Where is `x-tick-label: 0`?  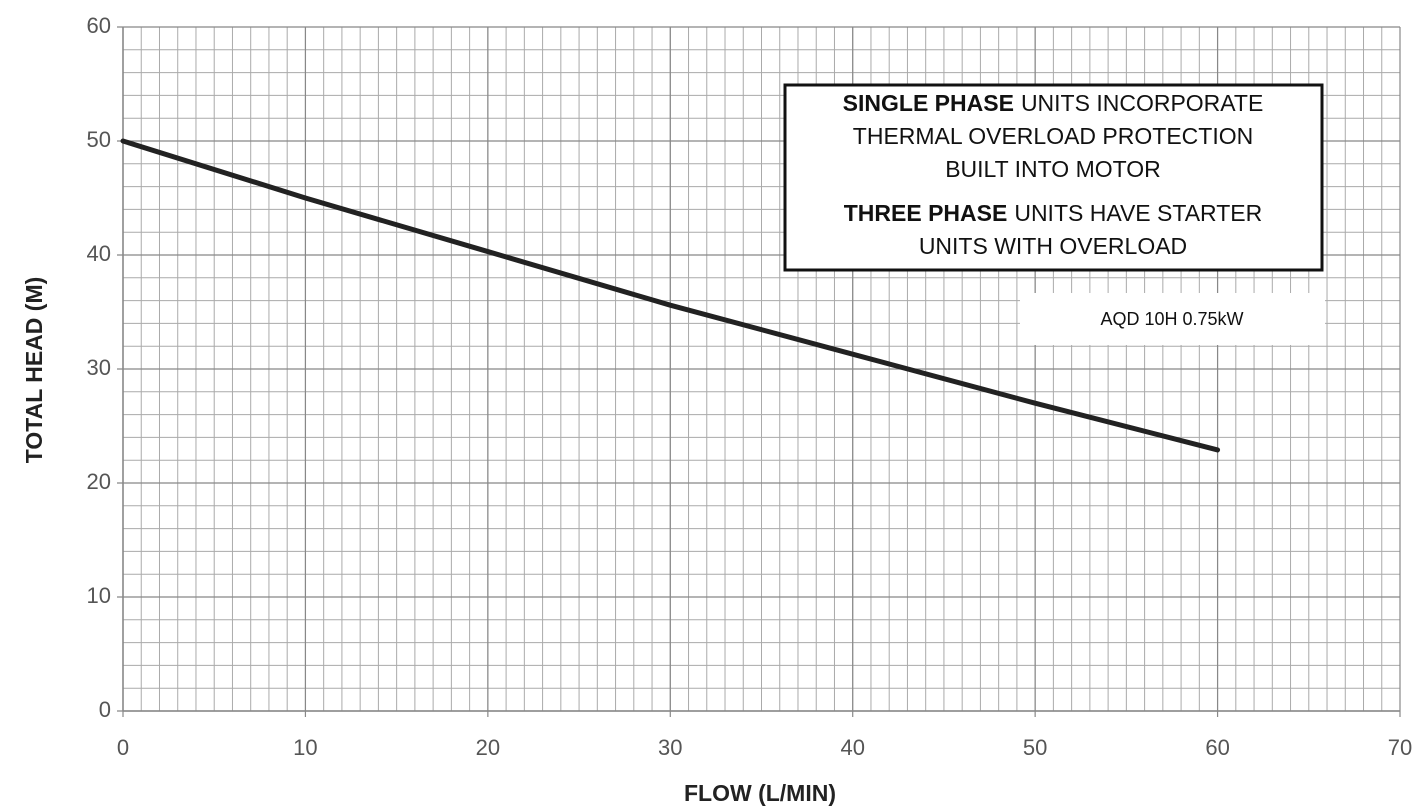 x-tick-label: 0 is located at coordinates (123, 747).